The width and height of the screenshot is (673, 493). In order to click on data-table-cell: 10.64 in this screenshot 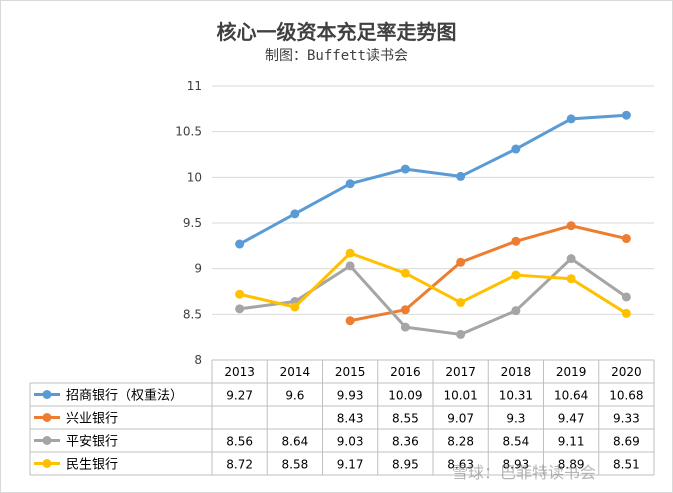, I will do `click(571, 396)`.